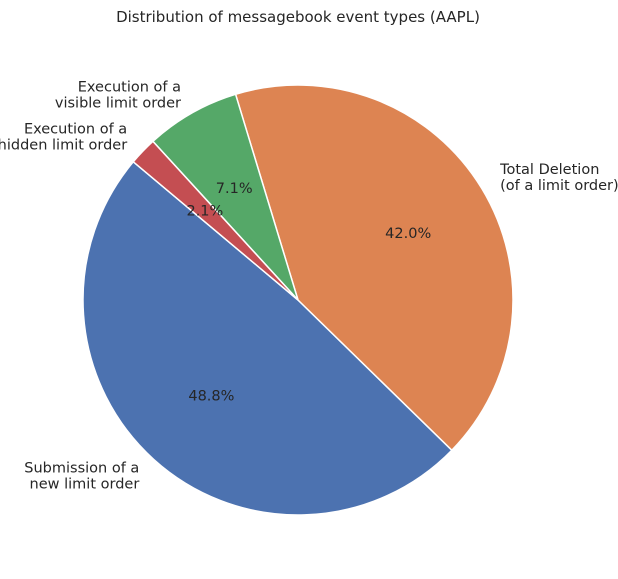 This screenshot has height=579, width=618. What do you see at coordinates (408, 234) in the screenshot?
I see `slice-percent-label: 42.0%` at bounding box center [408, 234].